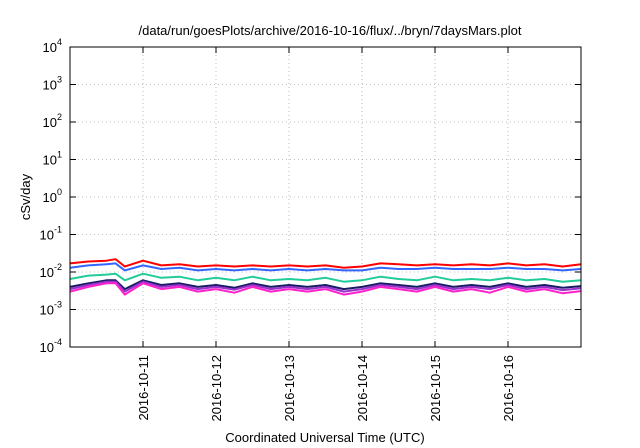  I want to click on x-axis-label: Coordinated Universal Time (UTC), so click(324, 437).